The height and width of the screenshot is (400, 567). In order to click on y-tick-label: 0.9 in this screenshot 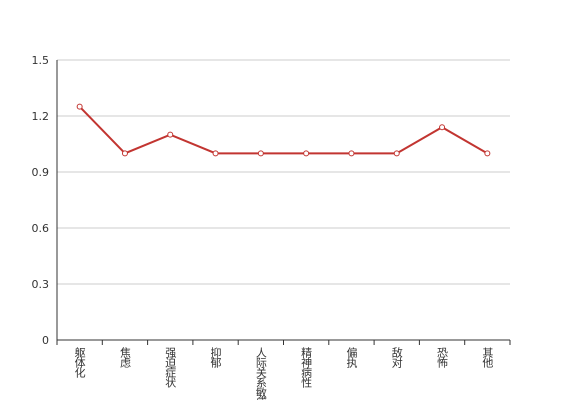, I will do `click(41, 172)`.